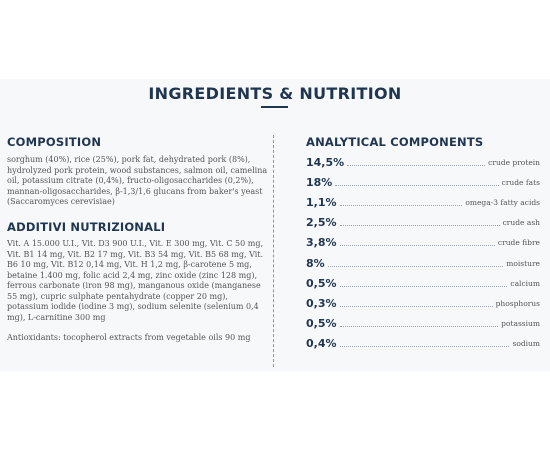  Describe the element at coordinates (423, 283) in the screenshot. I see `list-item: 0,5% calcium` at that location.